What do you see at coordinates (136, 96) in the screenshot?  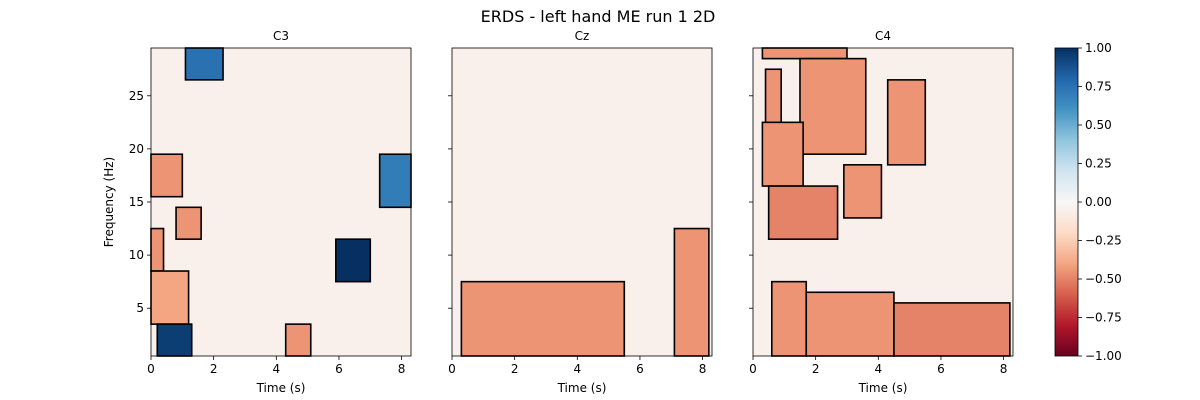 I see `y-tick-label: 25` at bounding box center [136, 96].